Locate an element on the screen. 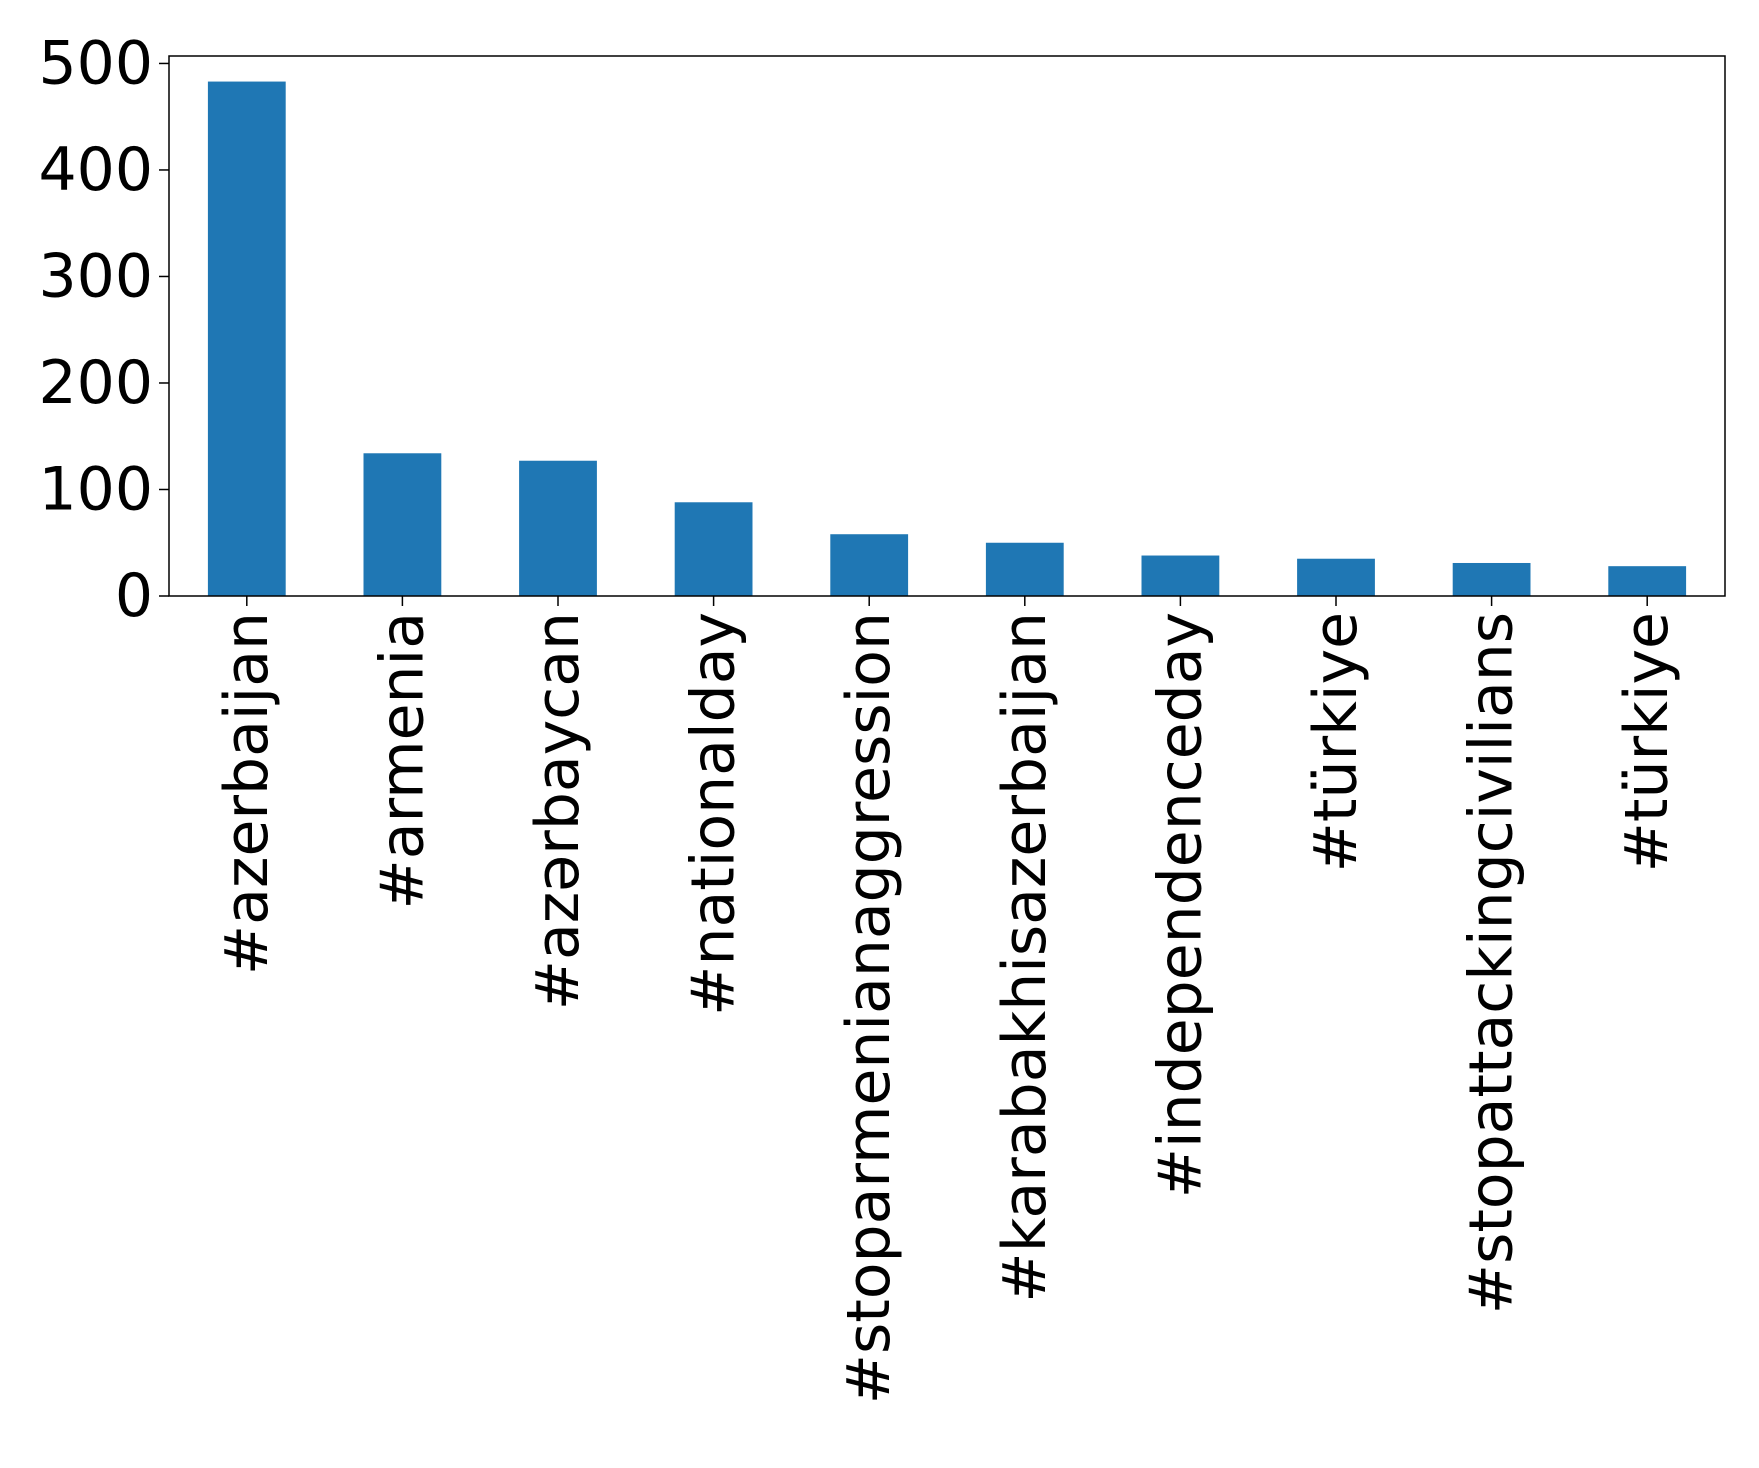 The image size is (1759, 1468). x-tick-label: #stoparmenianaggression is located at coordinates (869, 1008).